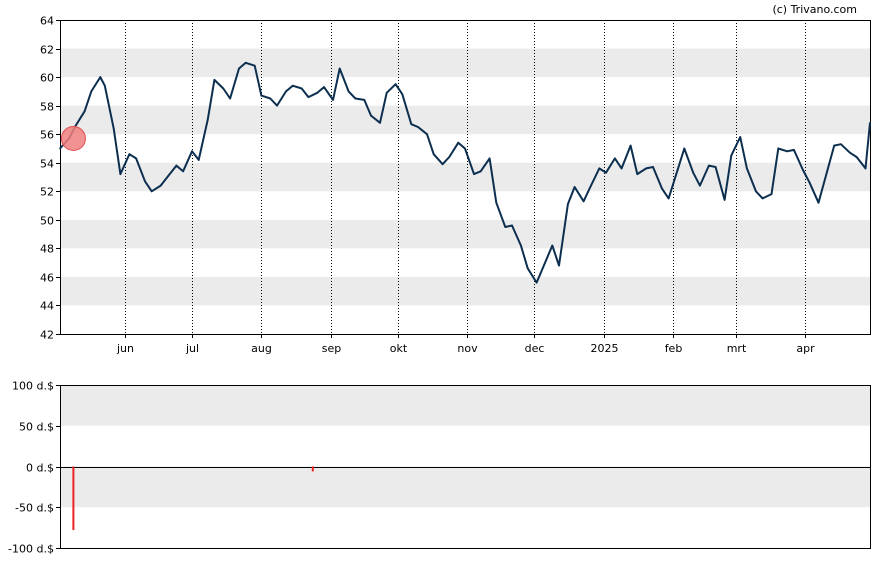 Image resolution: width=888 pixels, height=569 pixels. Describe the element at coordinates (674, 348) in the screenshot. I see `x-tick-label: feb` at that location.